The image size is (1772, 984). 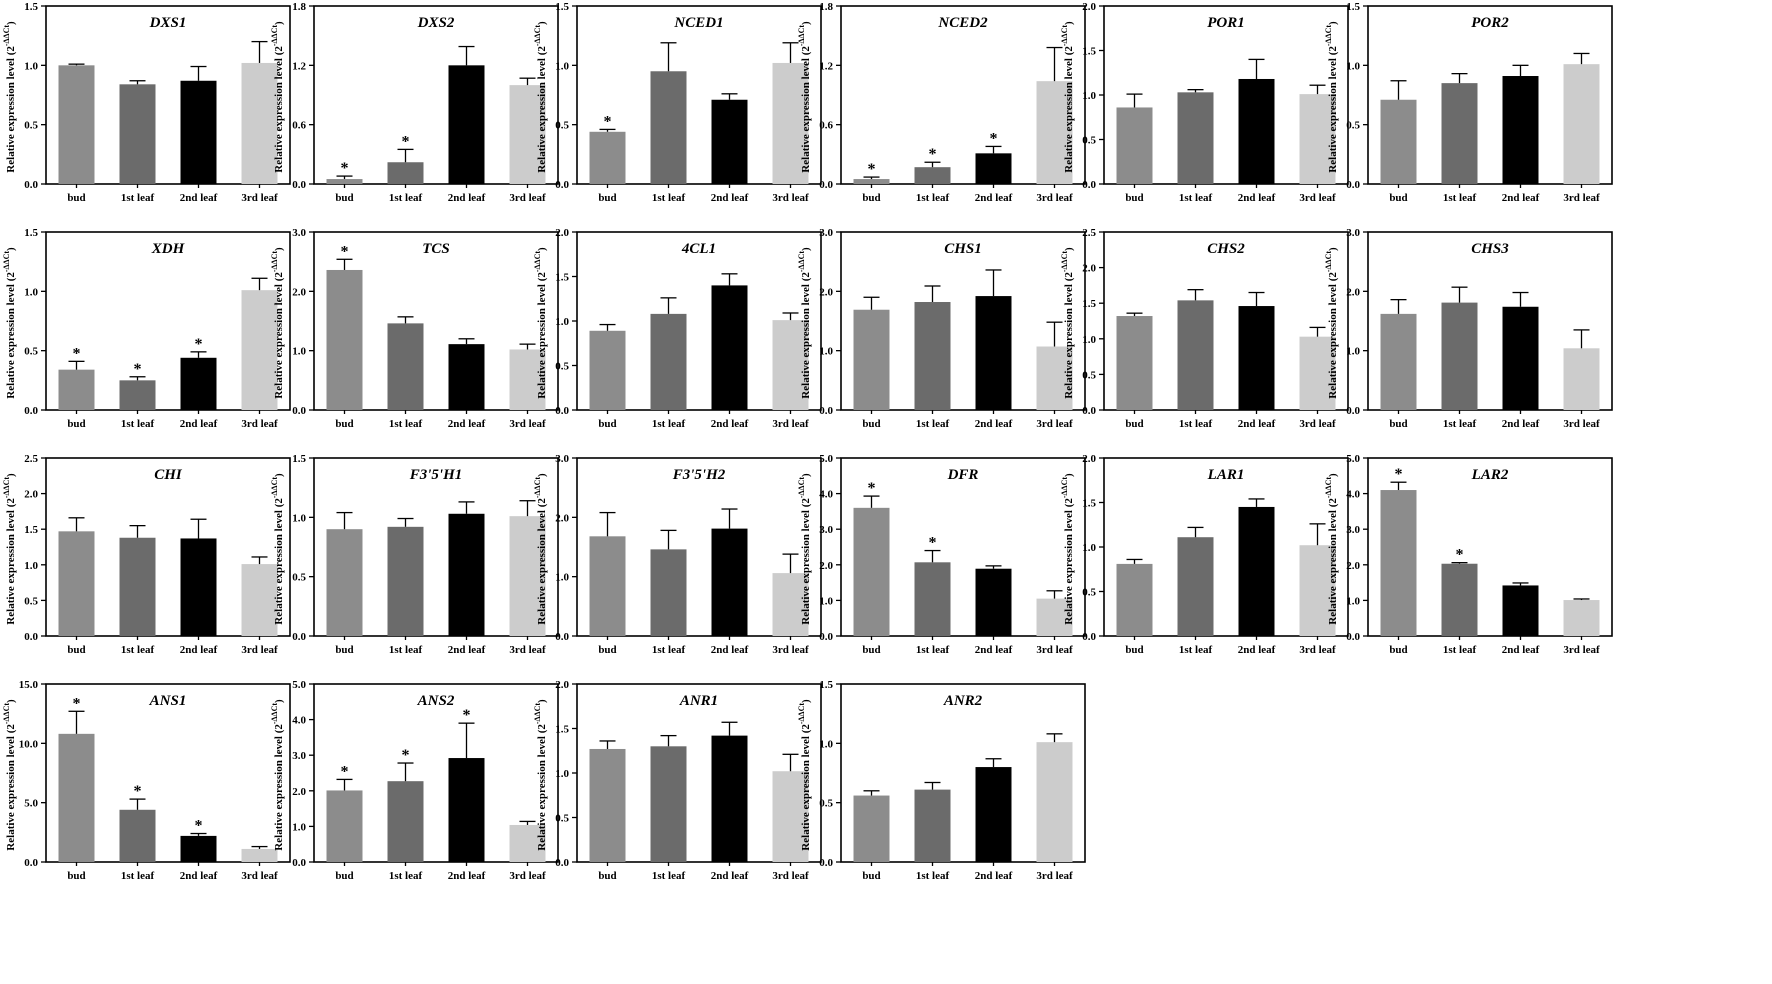 I want to click on chart-title: DFR, so click(x=963, y=475).